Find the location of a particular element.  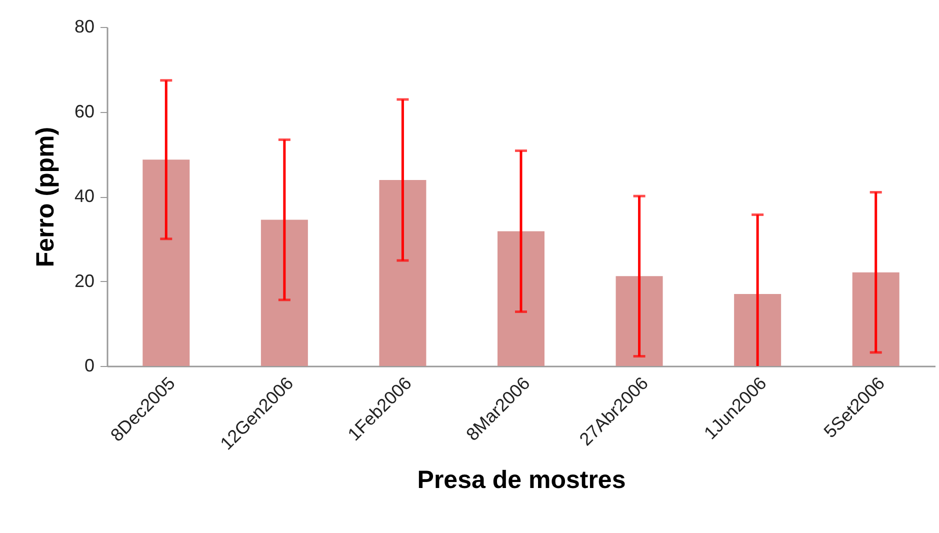

y-tick-label: 0 is located at coordinates (89, 366).